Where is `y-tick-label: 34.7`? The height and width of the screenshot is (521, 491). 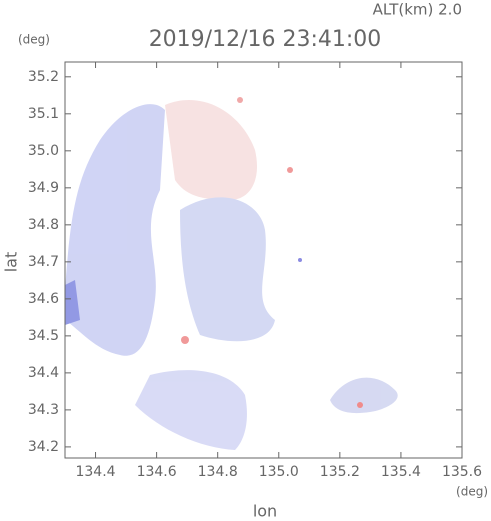
y-tick-label: 34.7 is located at coordinates (43, 262).